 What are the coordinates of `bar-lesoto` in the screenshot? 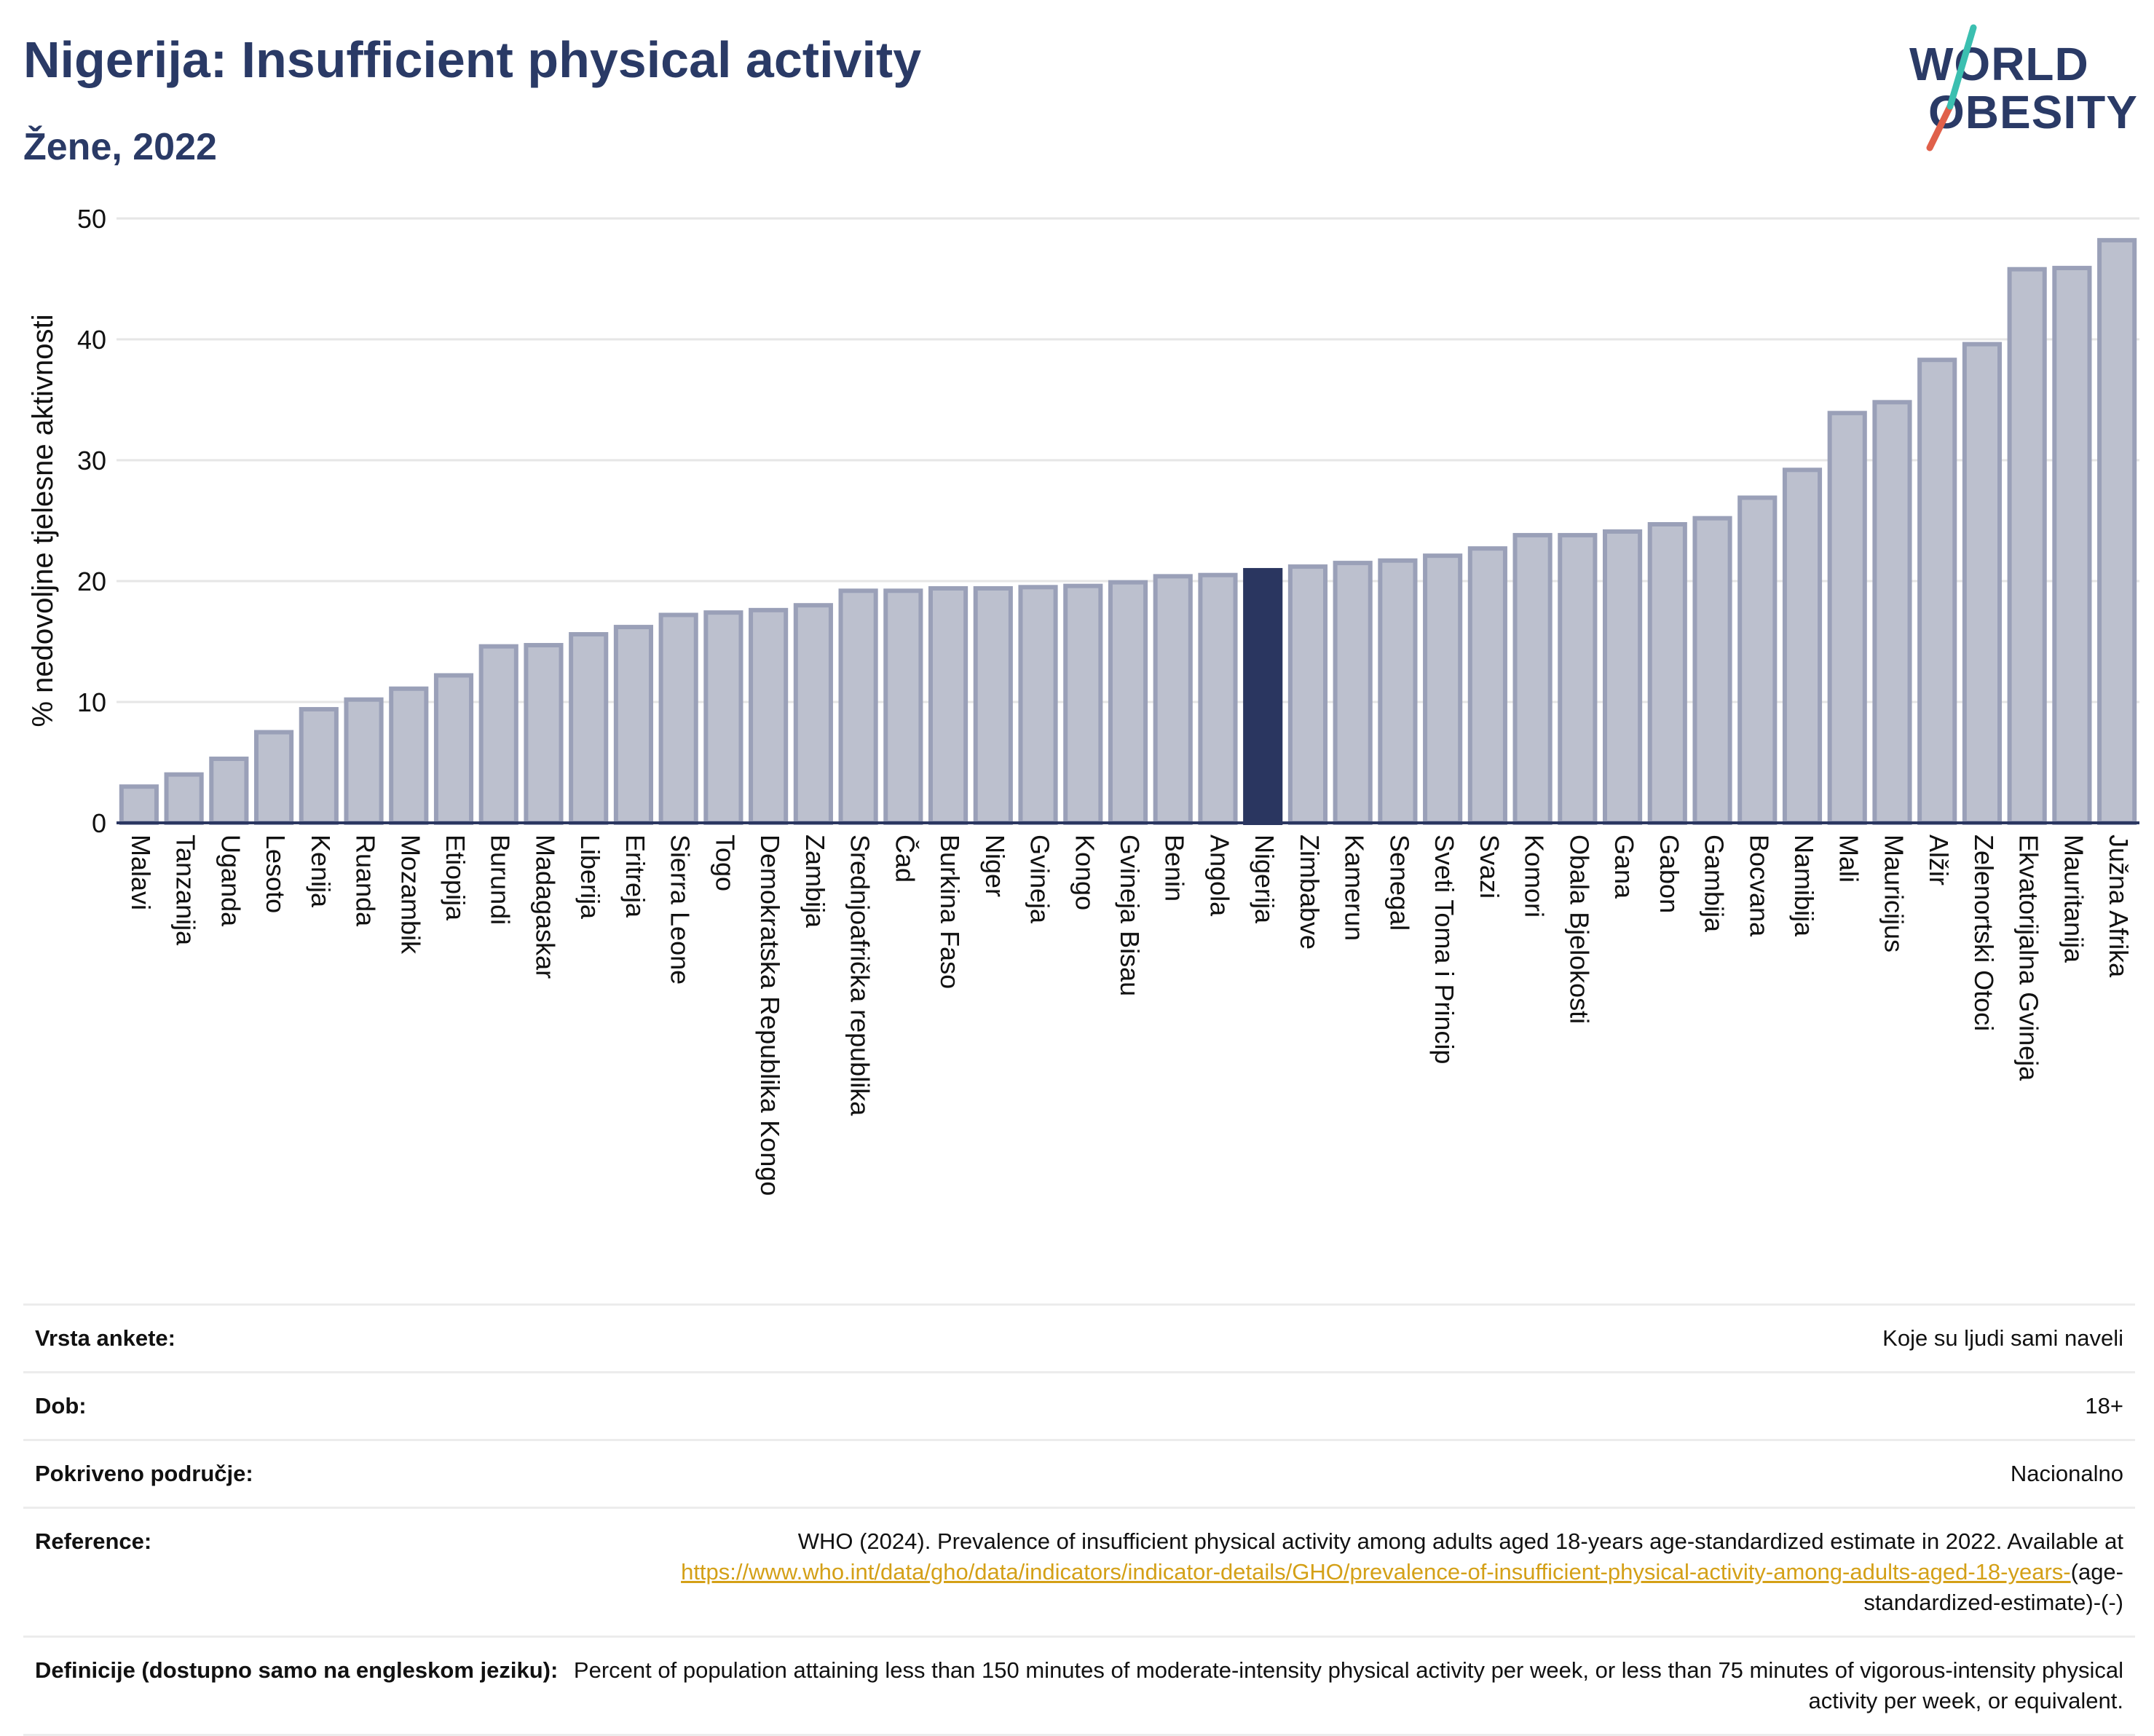 It's located at (273, 778).